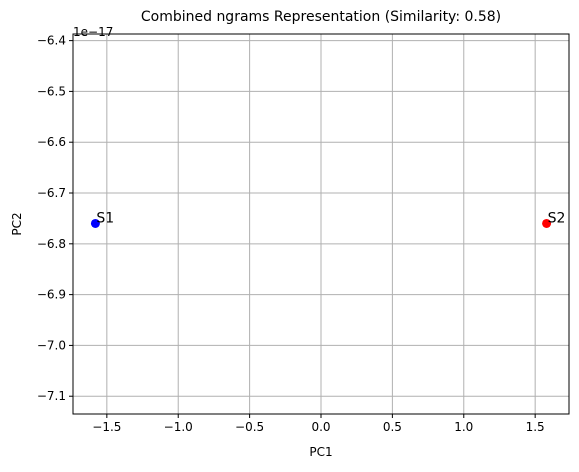 This screenshot has height=472, width=579. Describe the element at coordinates (51, 142) in the screenshot. I see `y-tick-label: −6.6` at that location.